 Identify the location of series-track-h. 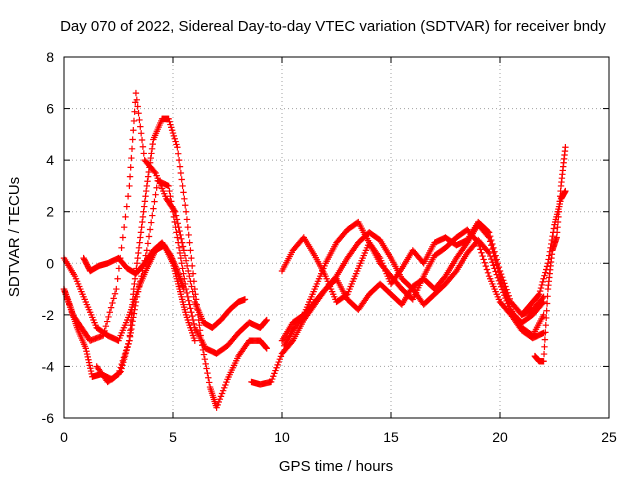
(412, 281).